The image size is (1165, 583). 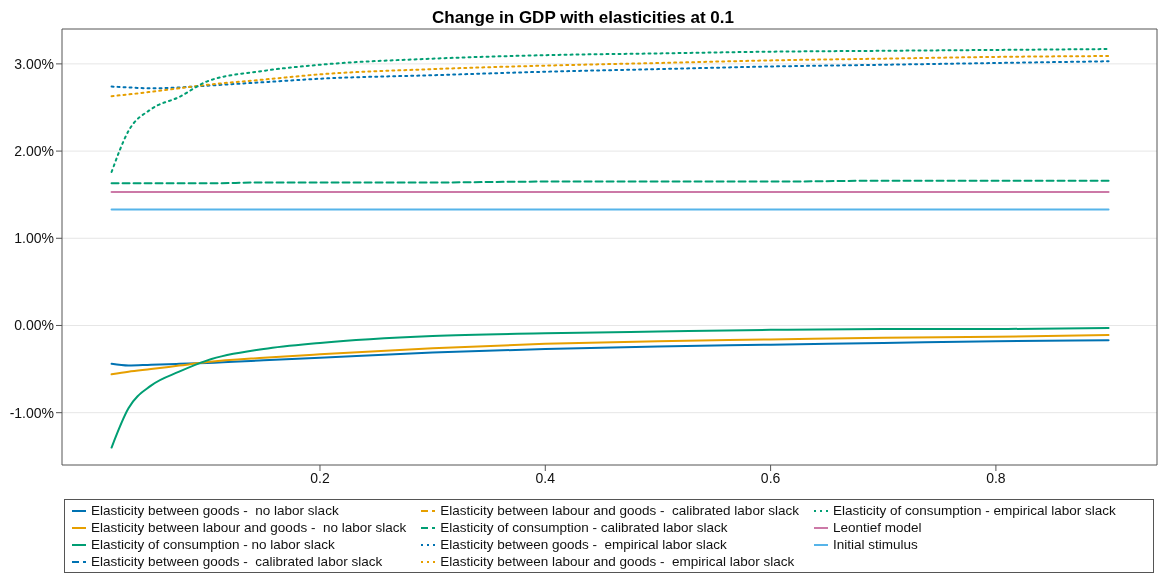 I want to click on legend-label: Elasticity of consumption - no labor slack, so click(x=213, y=544).